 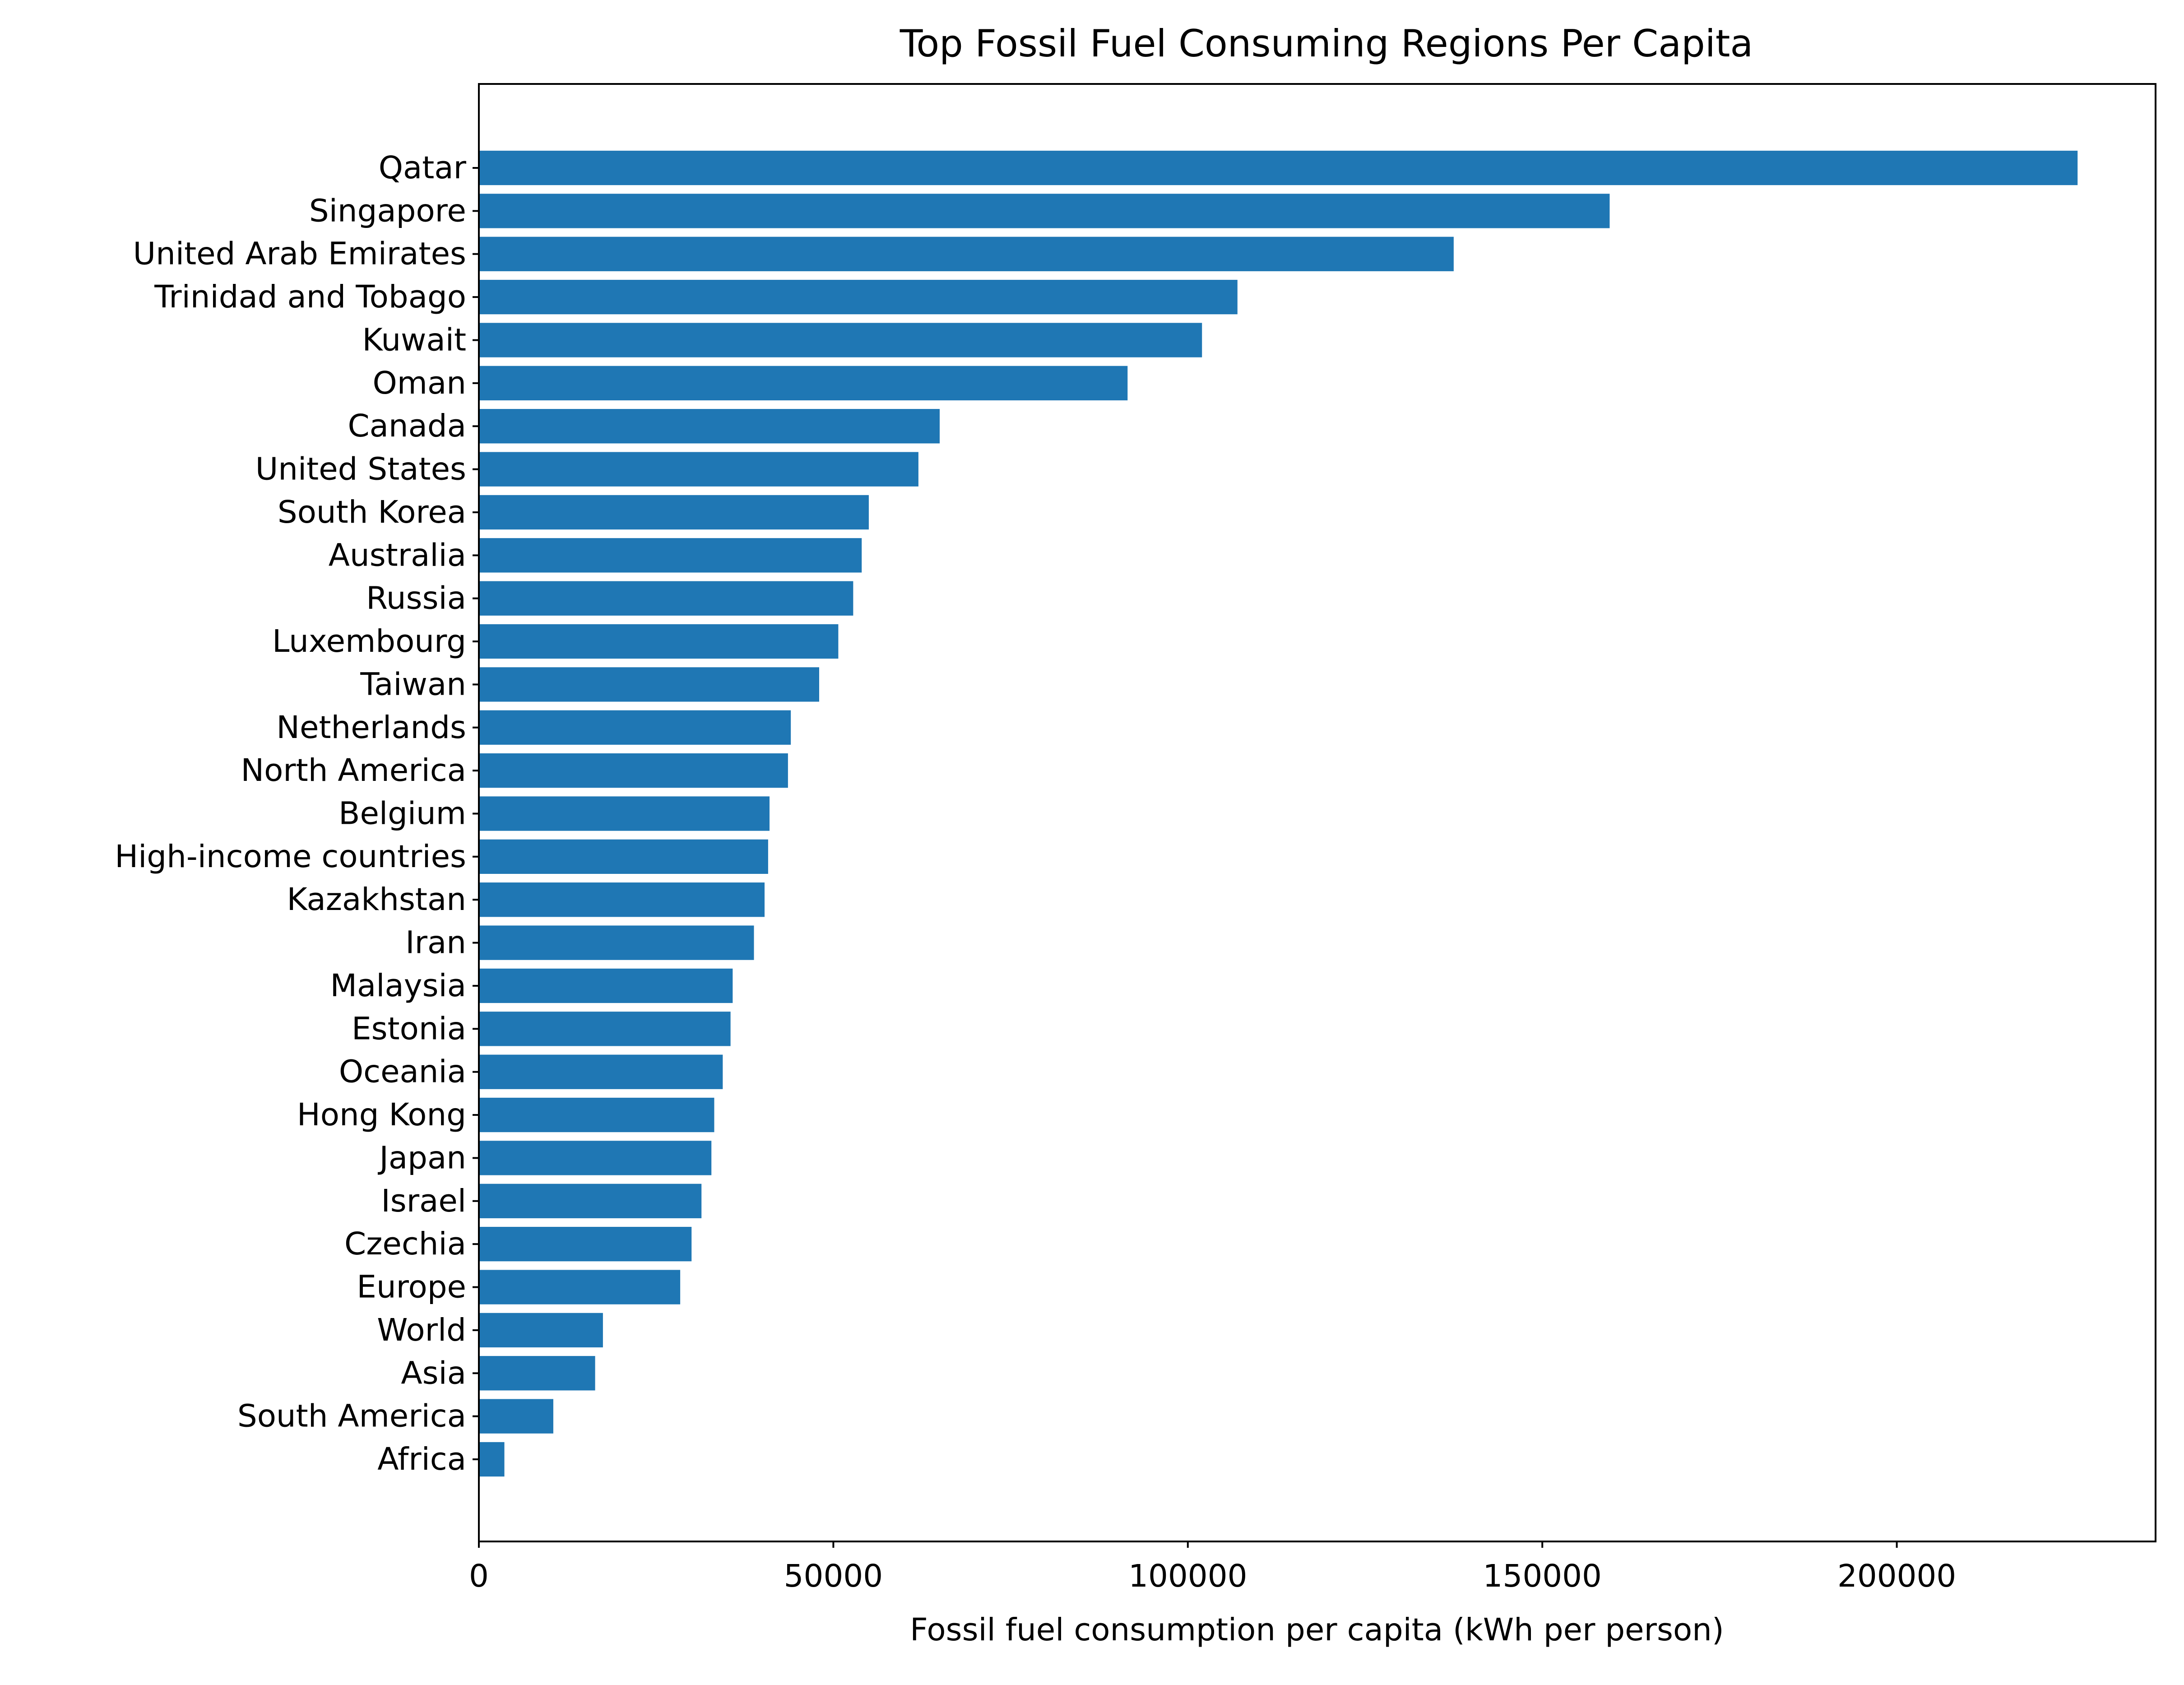 What do you see at coordinates (516, 1416) in the screenshot?
I see `bar-south-america` at bounding box center [516, 1416].